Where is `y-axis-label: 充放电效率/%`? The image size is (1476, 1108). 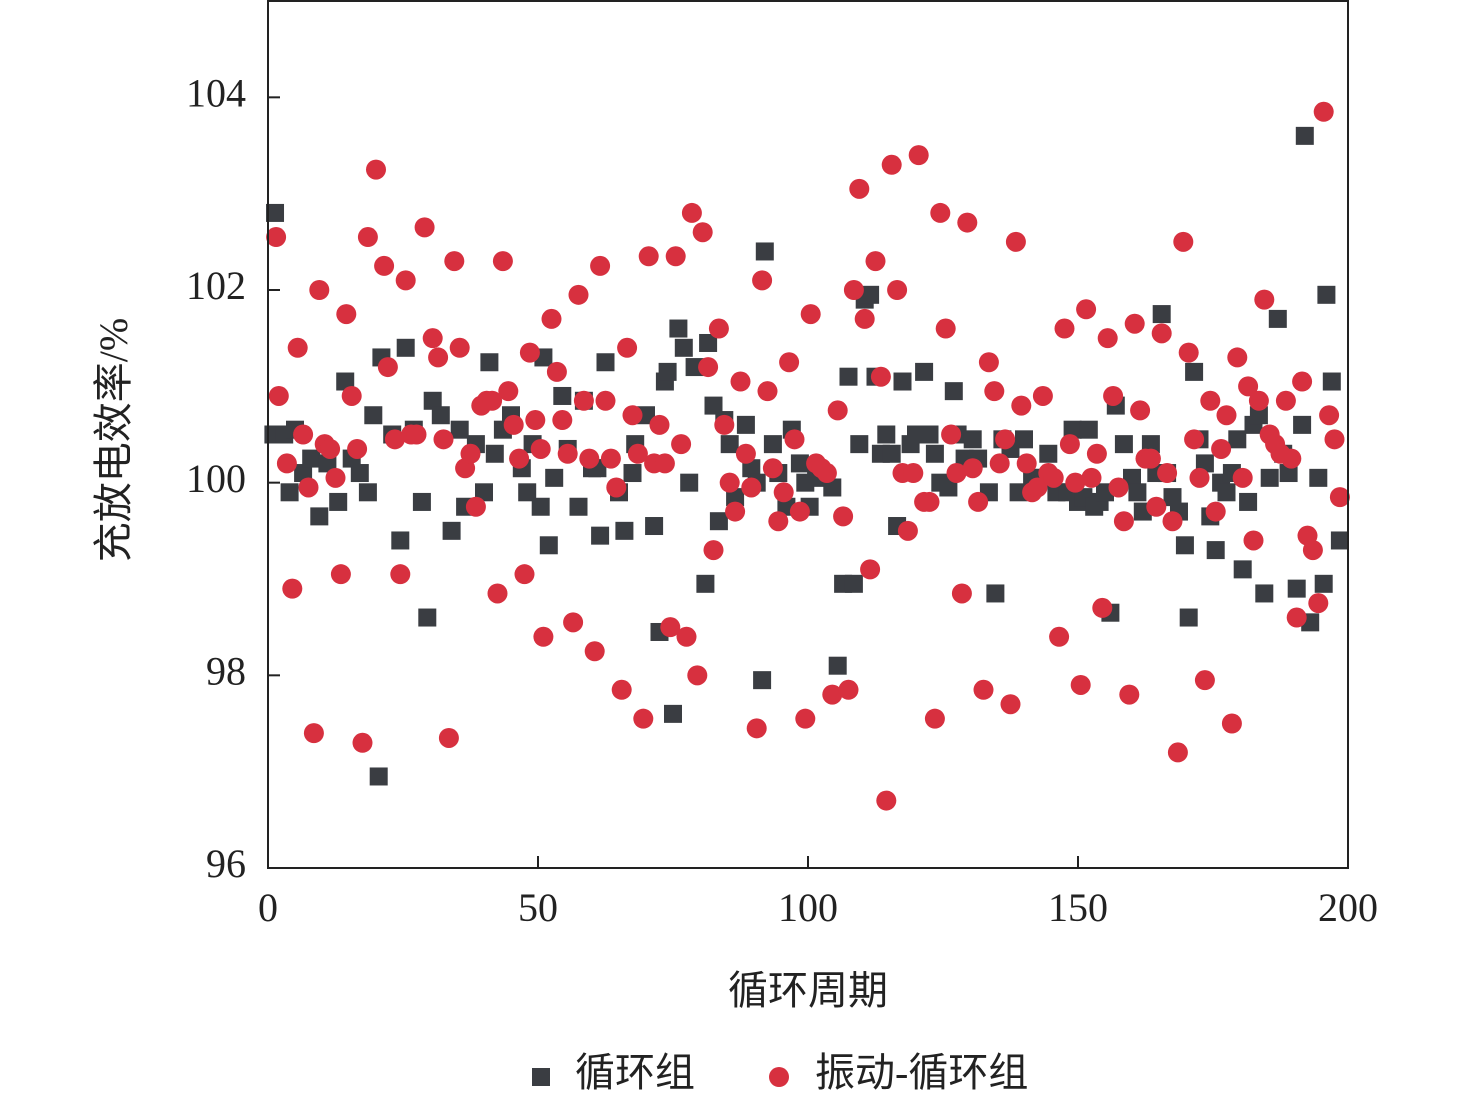
y-axis-label: 充放电效率/% is located at coordinates (113, 440).